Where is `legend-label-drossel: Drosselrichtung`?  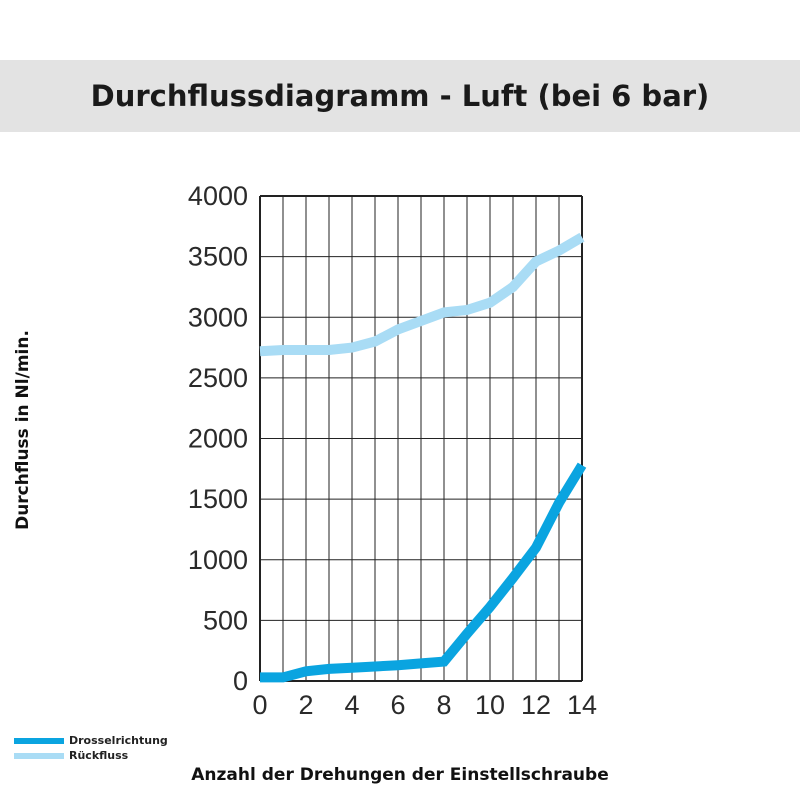 legend-label-drossel: Drosselrichtung is located at coordinates (118, 740).